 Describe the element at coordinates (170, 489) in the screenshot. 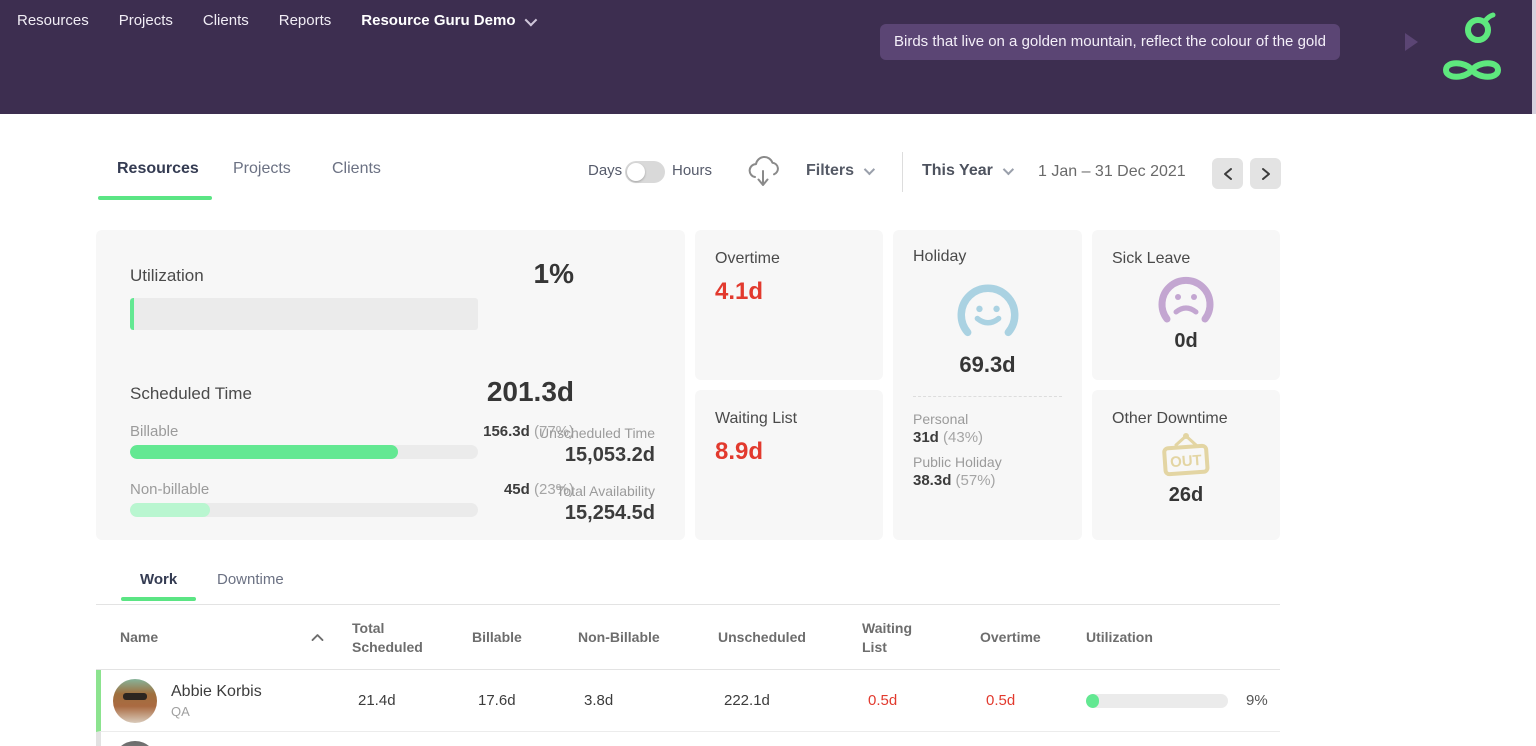

I see `non-billable-label: Non-billable` at that location.